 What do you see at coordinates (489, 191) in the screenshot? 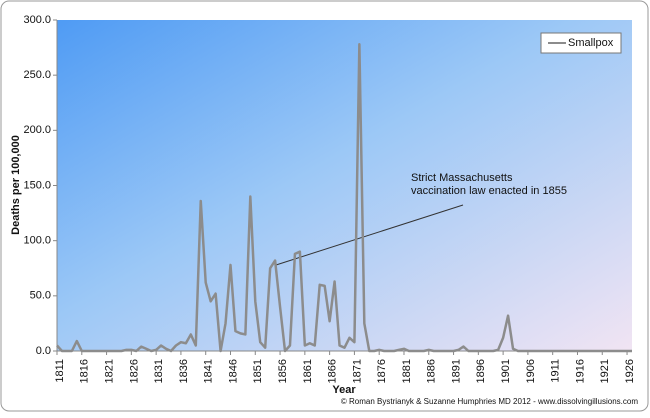
I see `annotation: vaccination law enacted in 1855` at bounding box center [489, 191].